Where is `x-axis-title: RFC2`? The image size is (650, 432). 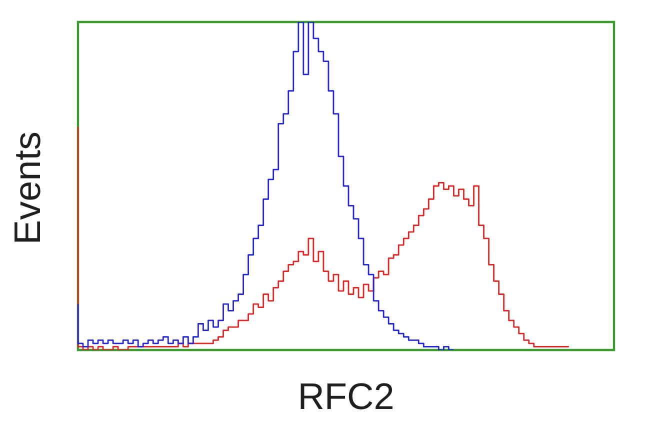 x-axis-title: RFC2 is located at coordinates (346, 396).